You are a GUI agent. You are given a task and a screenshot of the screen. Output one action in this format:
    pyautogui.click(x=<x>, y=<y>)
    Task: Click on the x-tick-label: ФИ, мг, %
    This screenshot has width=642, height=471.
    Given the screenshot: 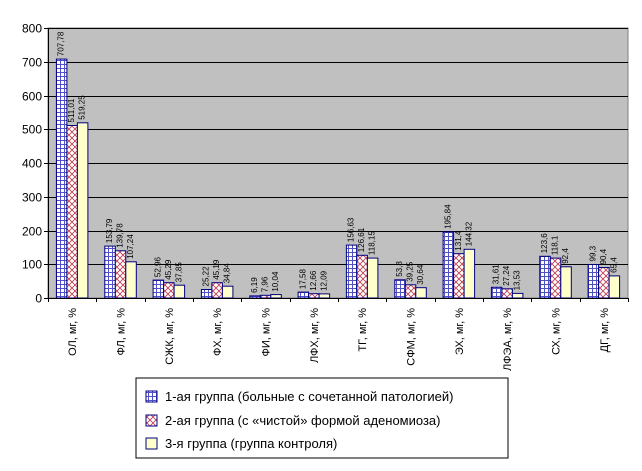 What is the action you would take?
    pyautogui.click(x=267, y=332)
    